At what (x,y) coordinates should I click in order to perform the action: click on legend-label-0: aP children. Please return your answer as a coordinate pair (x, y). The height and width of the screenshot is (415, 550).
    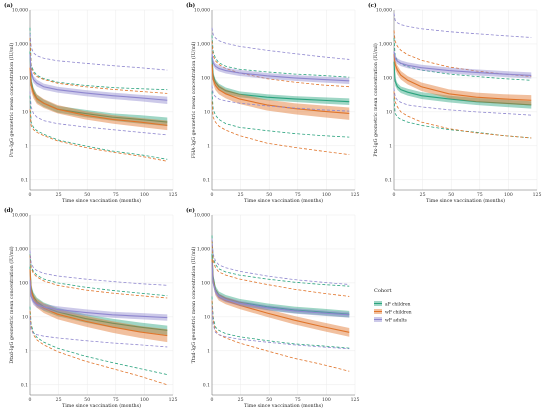
    Looking at the image, I should click on (398, 305).